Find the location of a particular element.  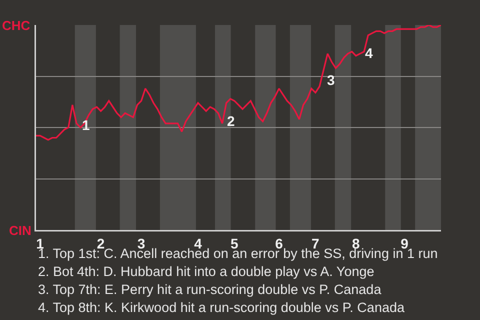

x-tick-label: 3 is located at coordinates (141, 243).